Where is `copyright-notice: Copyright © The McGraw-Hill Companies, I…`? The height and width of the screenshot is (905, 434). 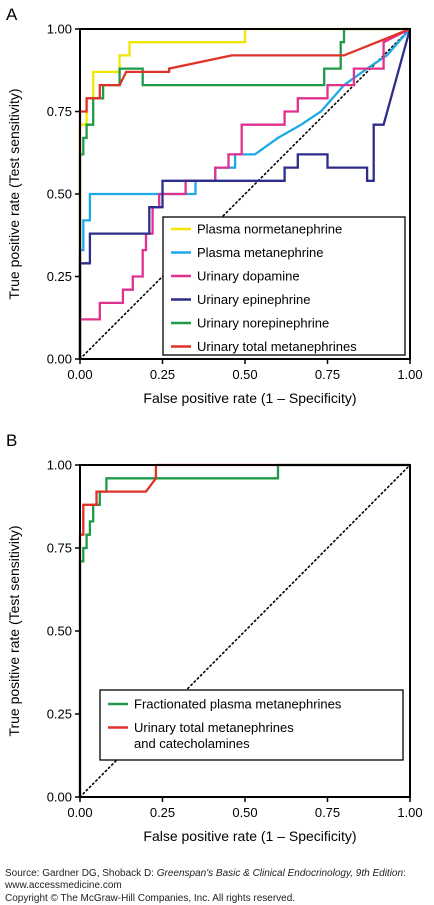
copyright-notice: Copyright © The McGraw-Hill Companies, I… is located at coordinates (150, 898).